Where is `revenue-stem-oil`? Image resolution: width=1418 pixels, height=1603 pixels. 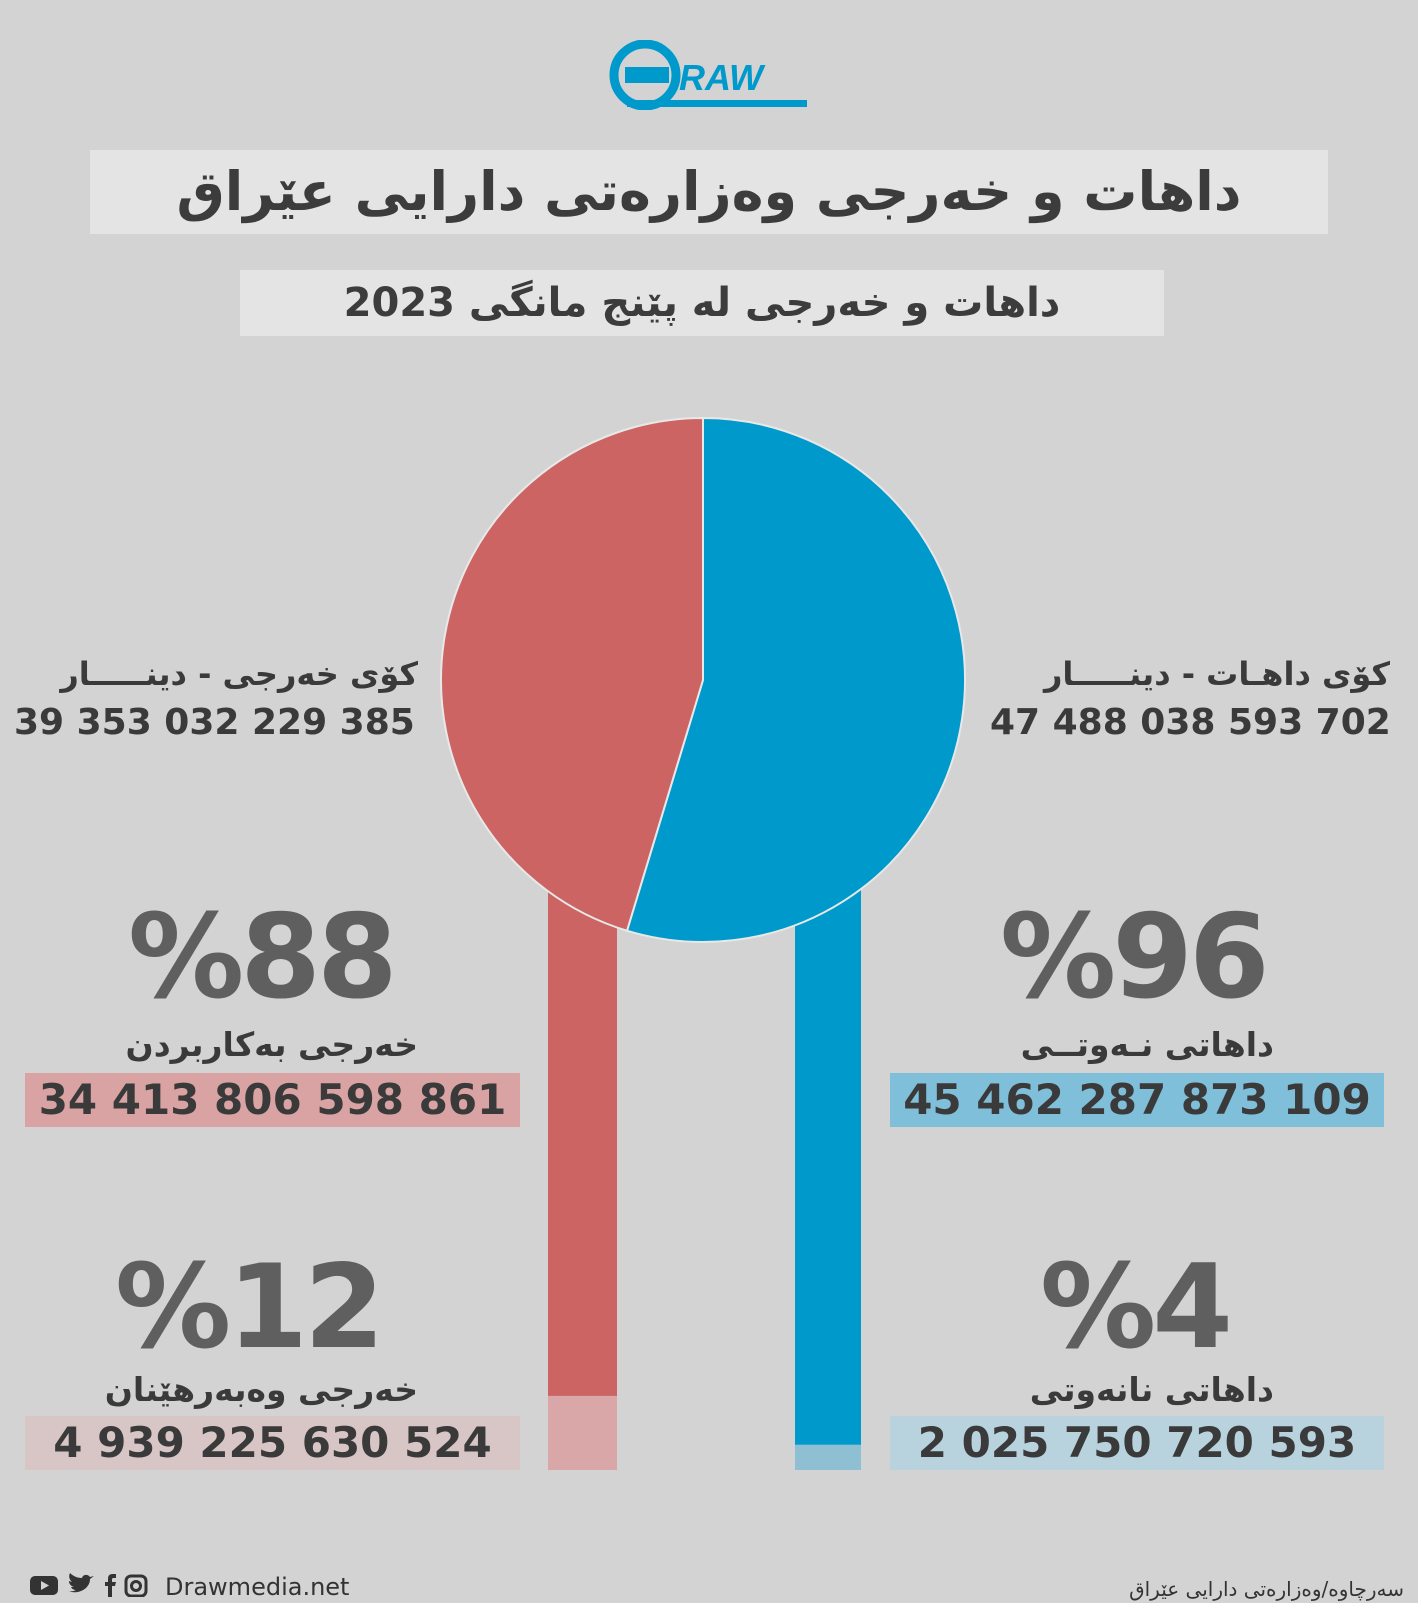 revenue-stem-oil is located at coordinates (828, 1162).